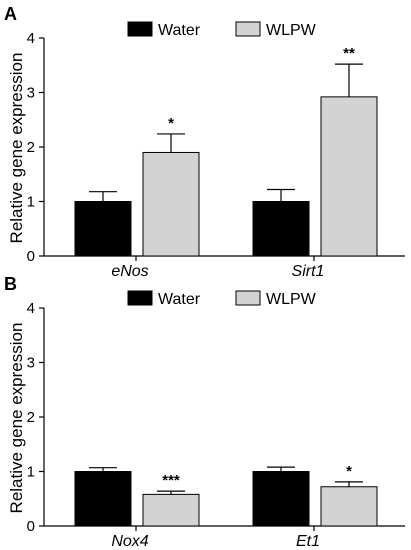 The height and width of the screenshot is (550, 411). What do you see at coordinates (171, 510) in the screenshot?
I see `bar-wlpw-nox4` at bounding box center [171, 510].